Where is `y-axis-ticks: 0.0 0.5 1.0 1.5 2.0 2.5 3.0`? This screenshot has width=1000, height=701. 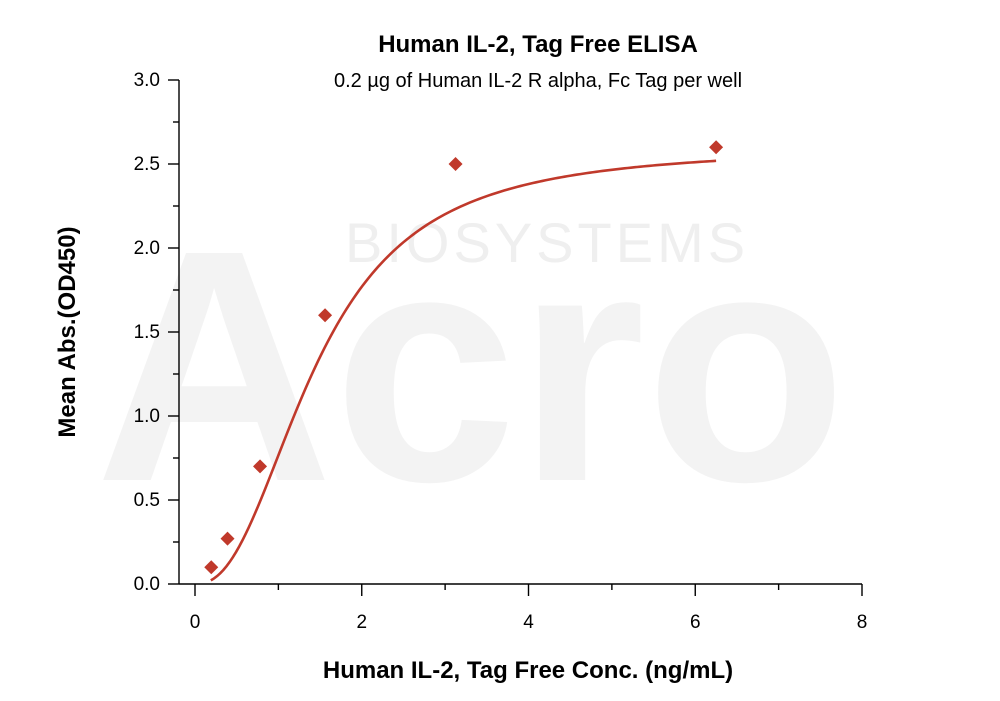
y-axis-ticks: 0.0 0.5 1.0 1.5 2.0 2.5 3.0 is located at coordinates (156, 332).